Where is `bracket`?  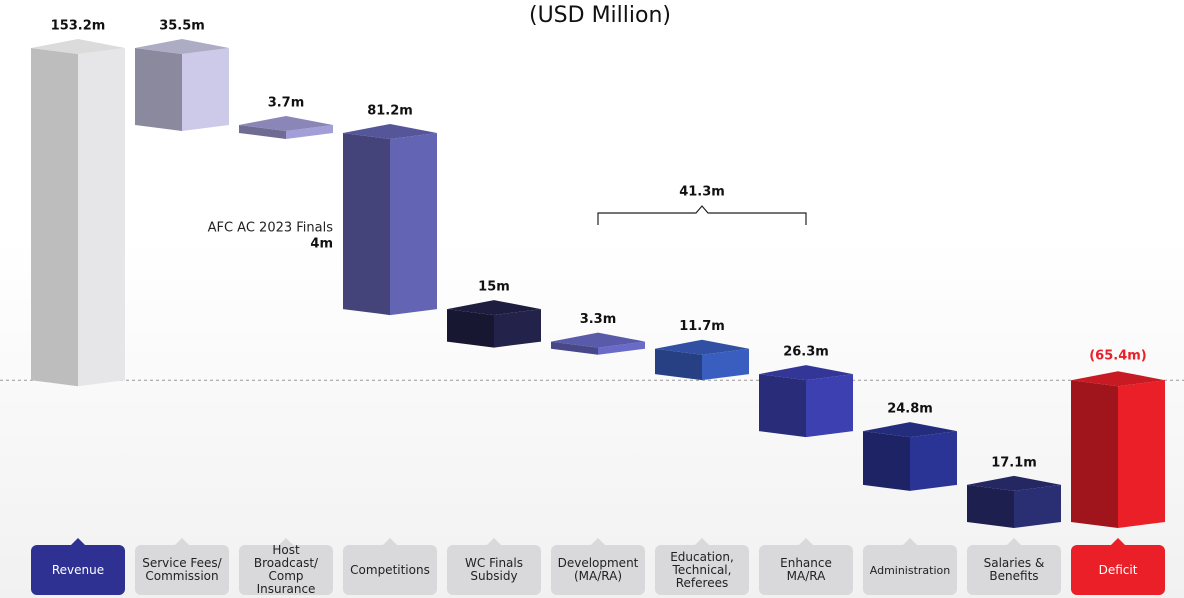
bracket is located at coordinates (702, 215).